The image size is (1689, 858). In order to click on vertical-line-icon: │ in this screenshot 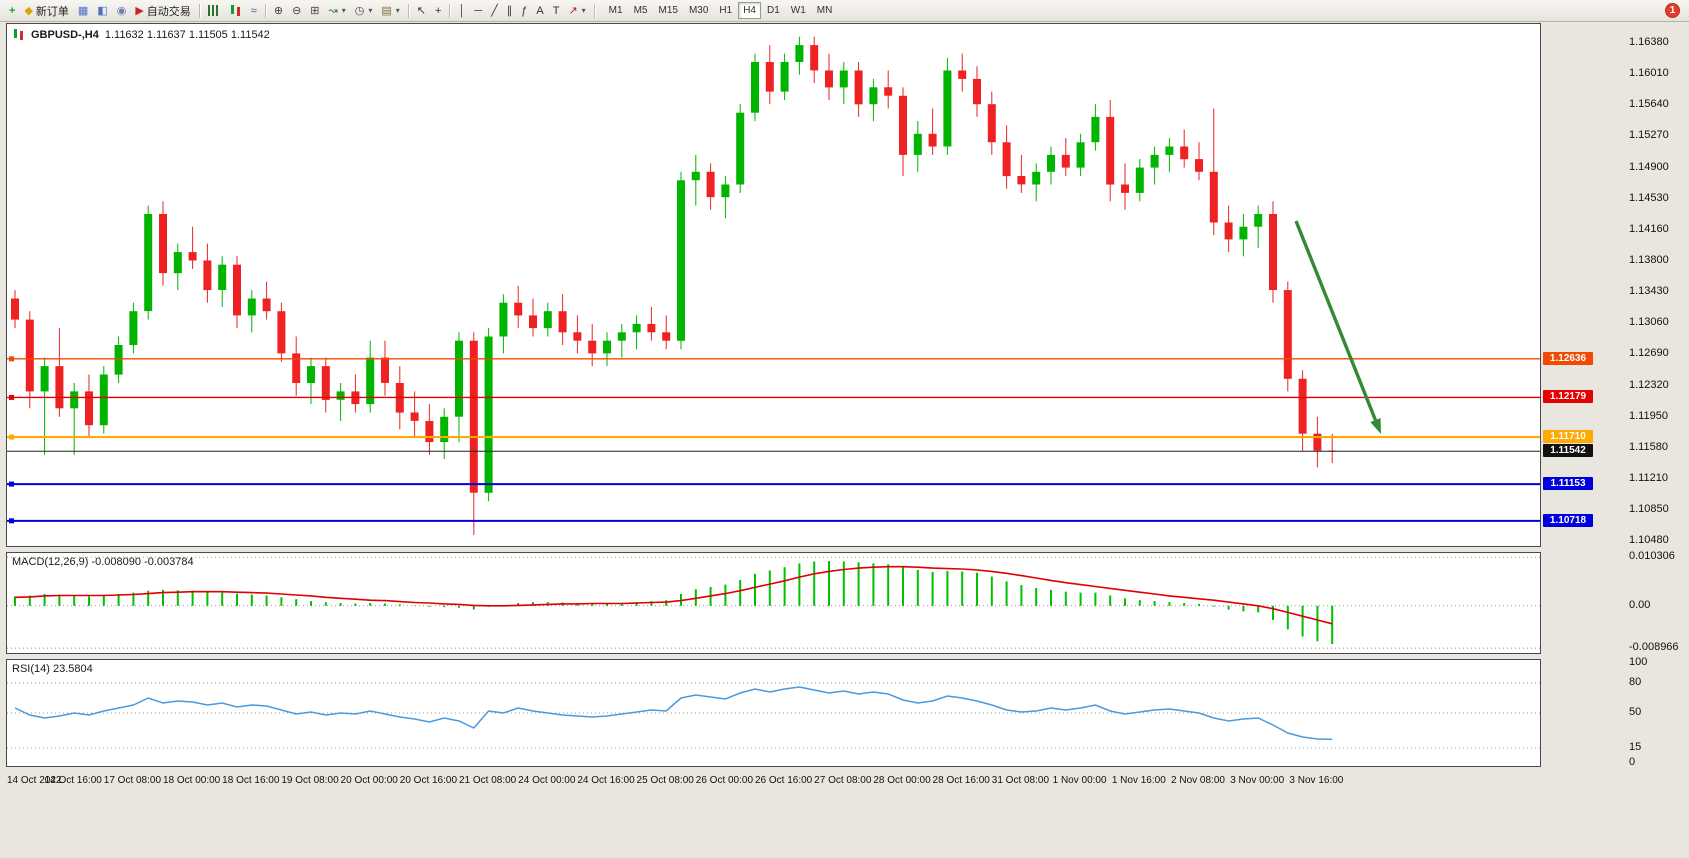, I will do `click(462, 10)`.